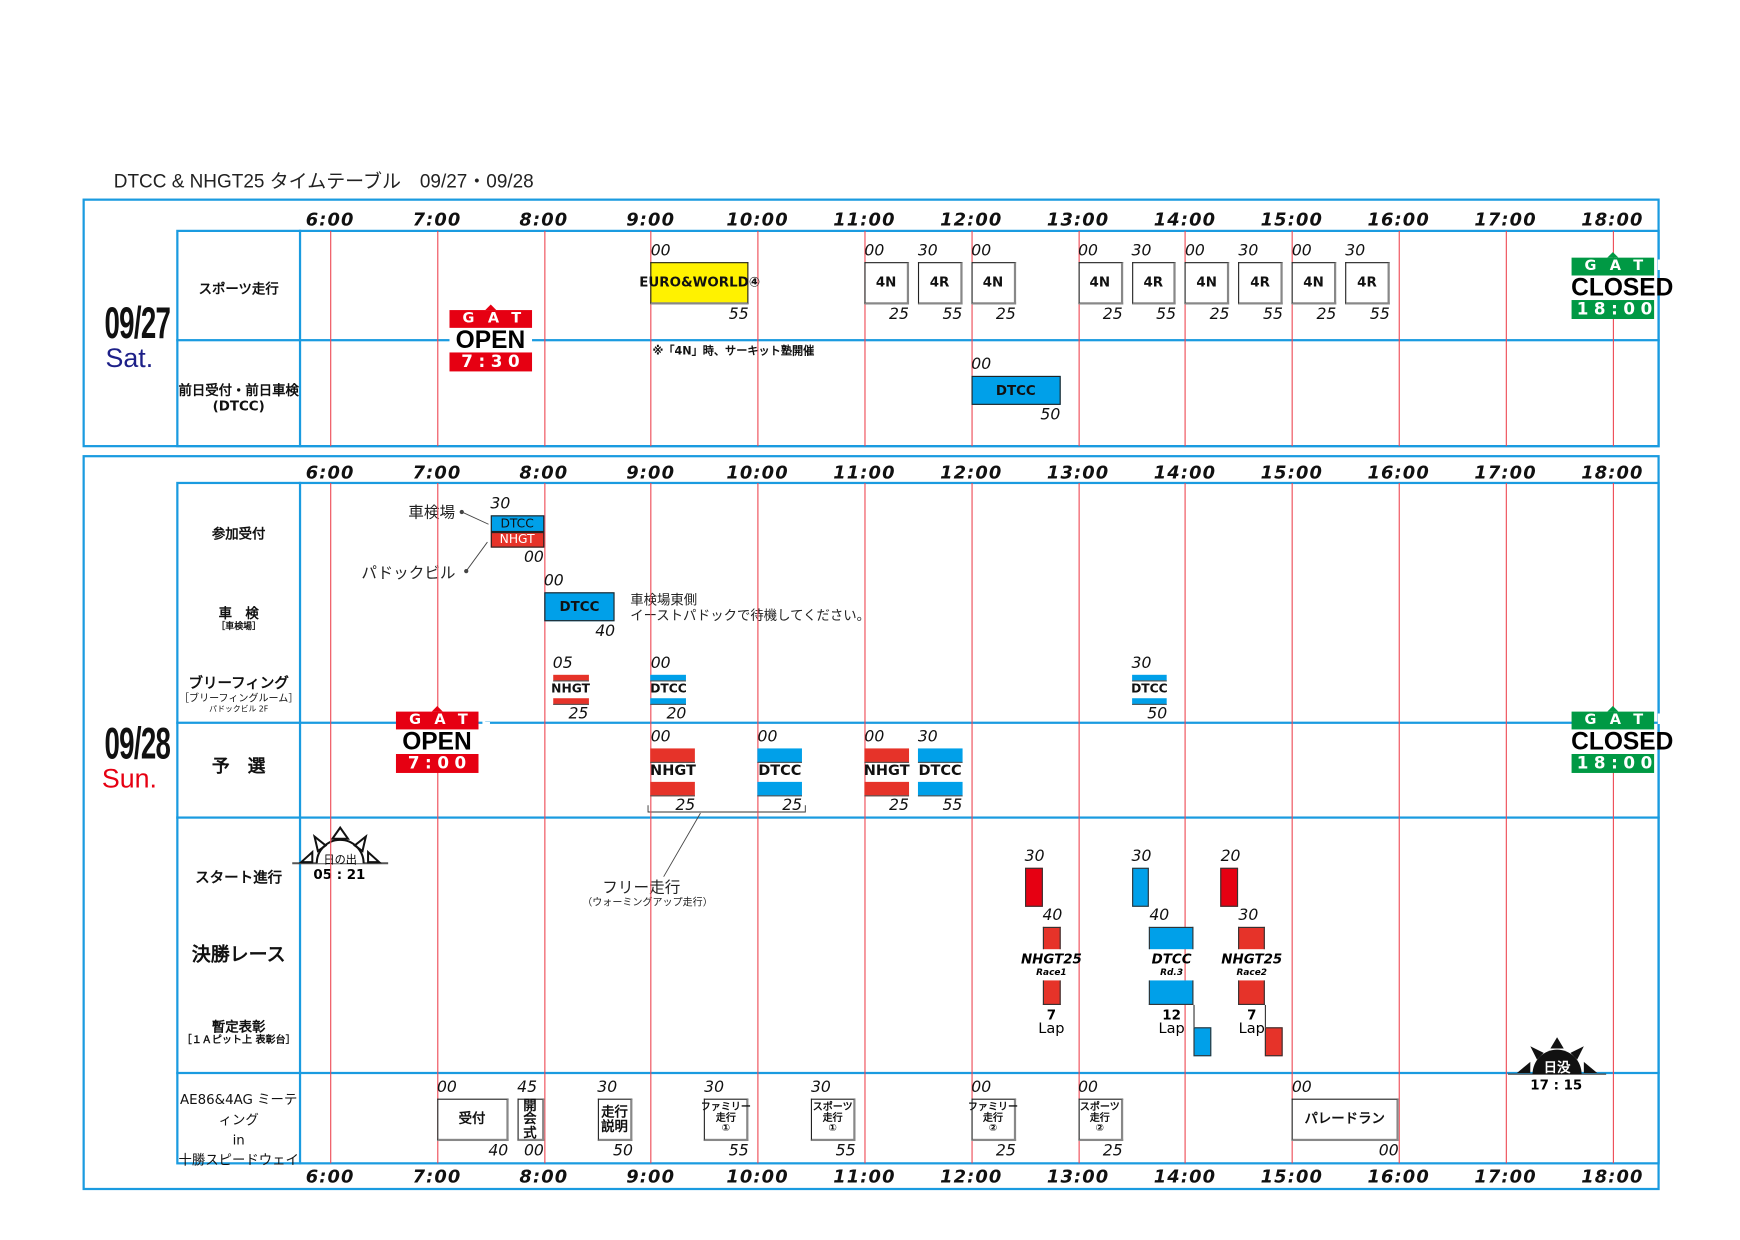 The width and height of the screenshot is (1740, 1240). Describe the element at coordinates (490, 362) in the screenshot. I see `gate-time: 7:30` at that location.